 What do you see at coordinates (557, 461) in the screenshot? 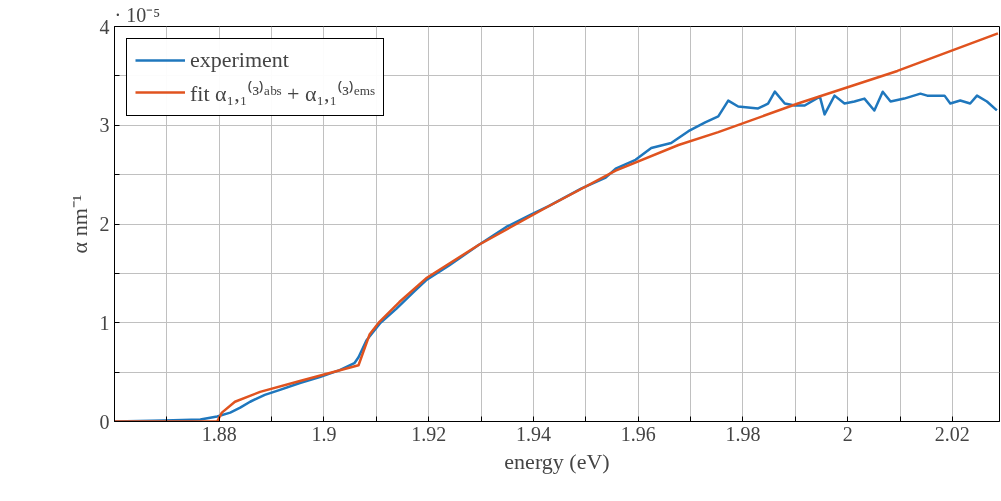
I see `x-axis-title: energy (eV)` at bounding box center [557, 461].